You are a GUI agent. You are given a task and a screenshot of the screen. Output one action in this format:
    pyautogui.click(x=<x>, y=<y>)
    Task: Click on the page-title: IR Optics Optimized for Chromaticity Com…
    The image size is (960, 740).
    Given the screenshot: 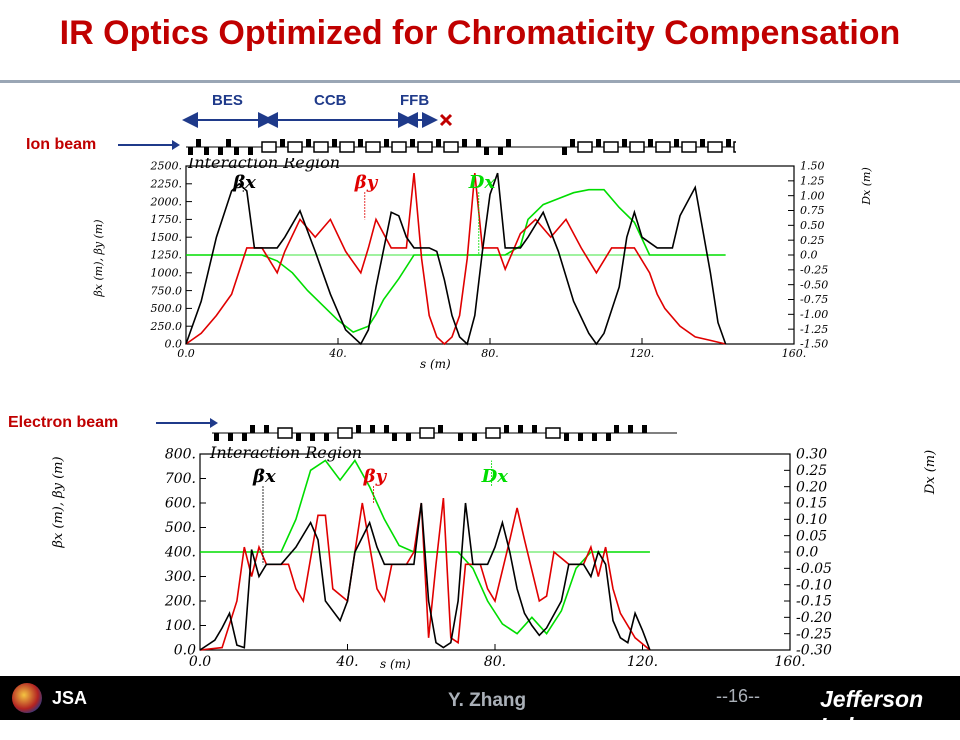 What is the action you would take?
    pyautogui.click(x=480, y=33)
    